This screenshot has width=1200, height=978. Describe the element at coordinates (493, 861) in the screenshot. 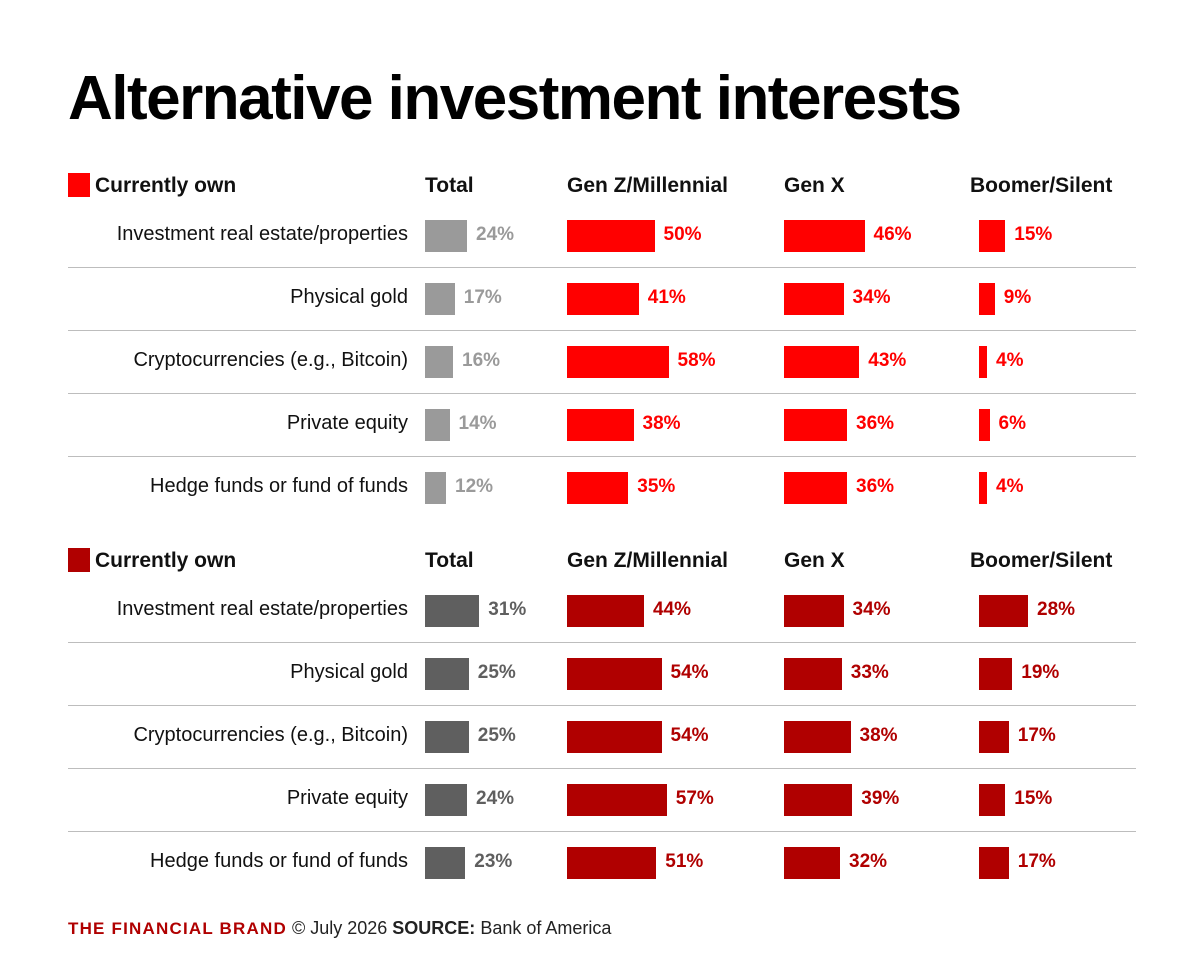

I see `value-label-total: 23%` at that location.